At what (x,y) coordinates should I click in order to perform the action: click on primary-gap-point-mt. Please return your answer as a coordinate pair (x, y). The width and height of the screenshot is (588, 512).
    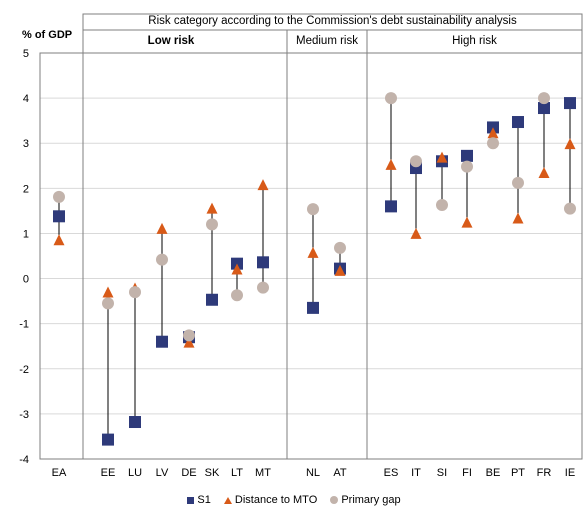
    Looking at the image, I should click on (263, 287).